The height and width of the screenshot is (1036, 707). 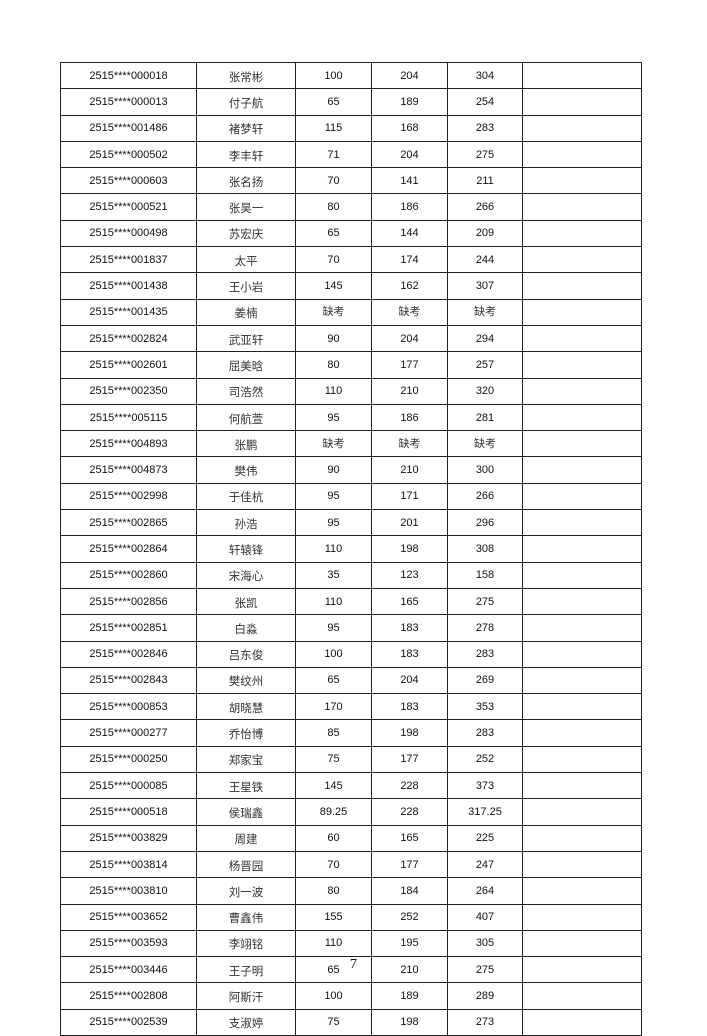 What do you see at coordinates (485, 470) in the screenshot?
I see `total-score-cell: 300` at bounding box center [485, 470].